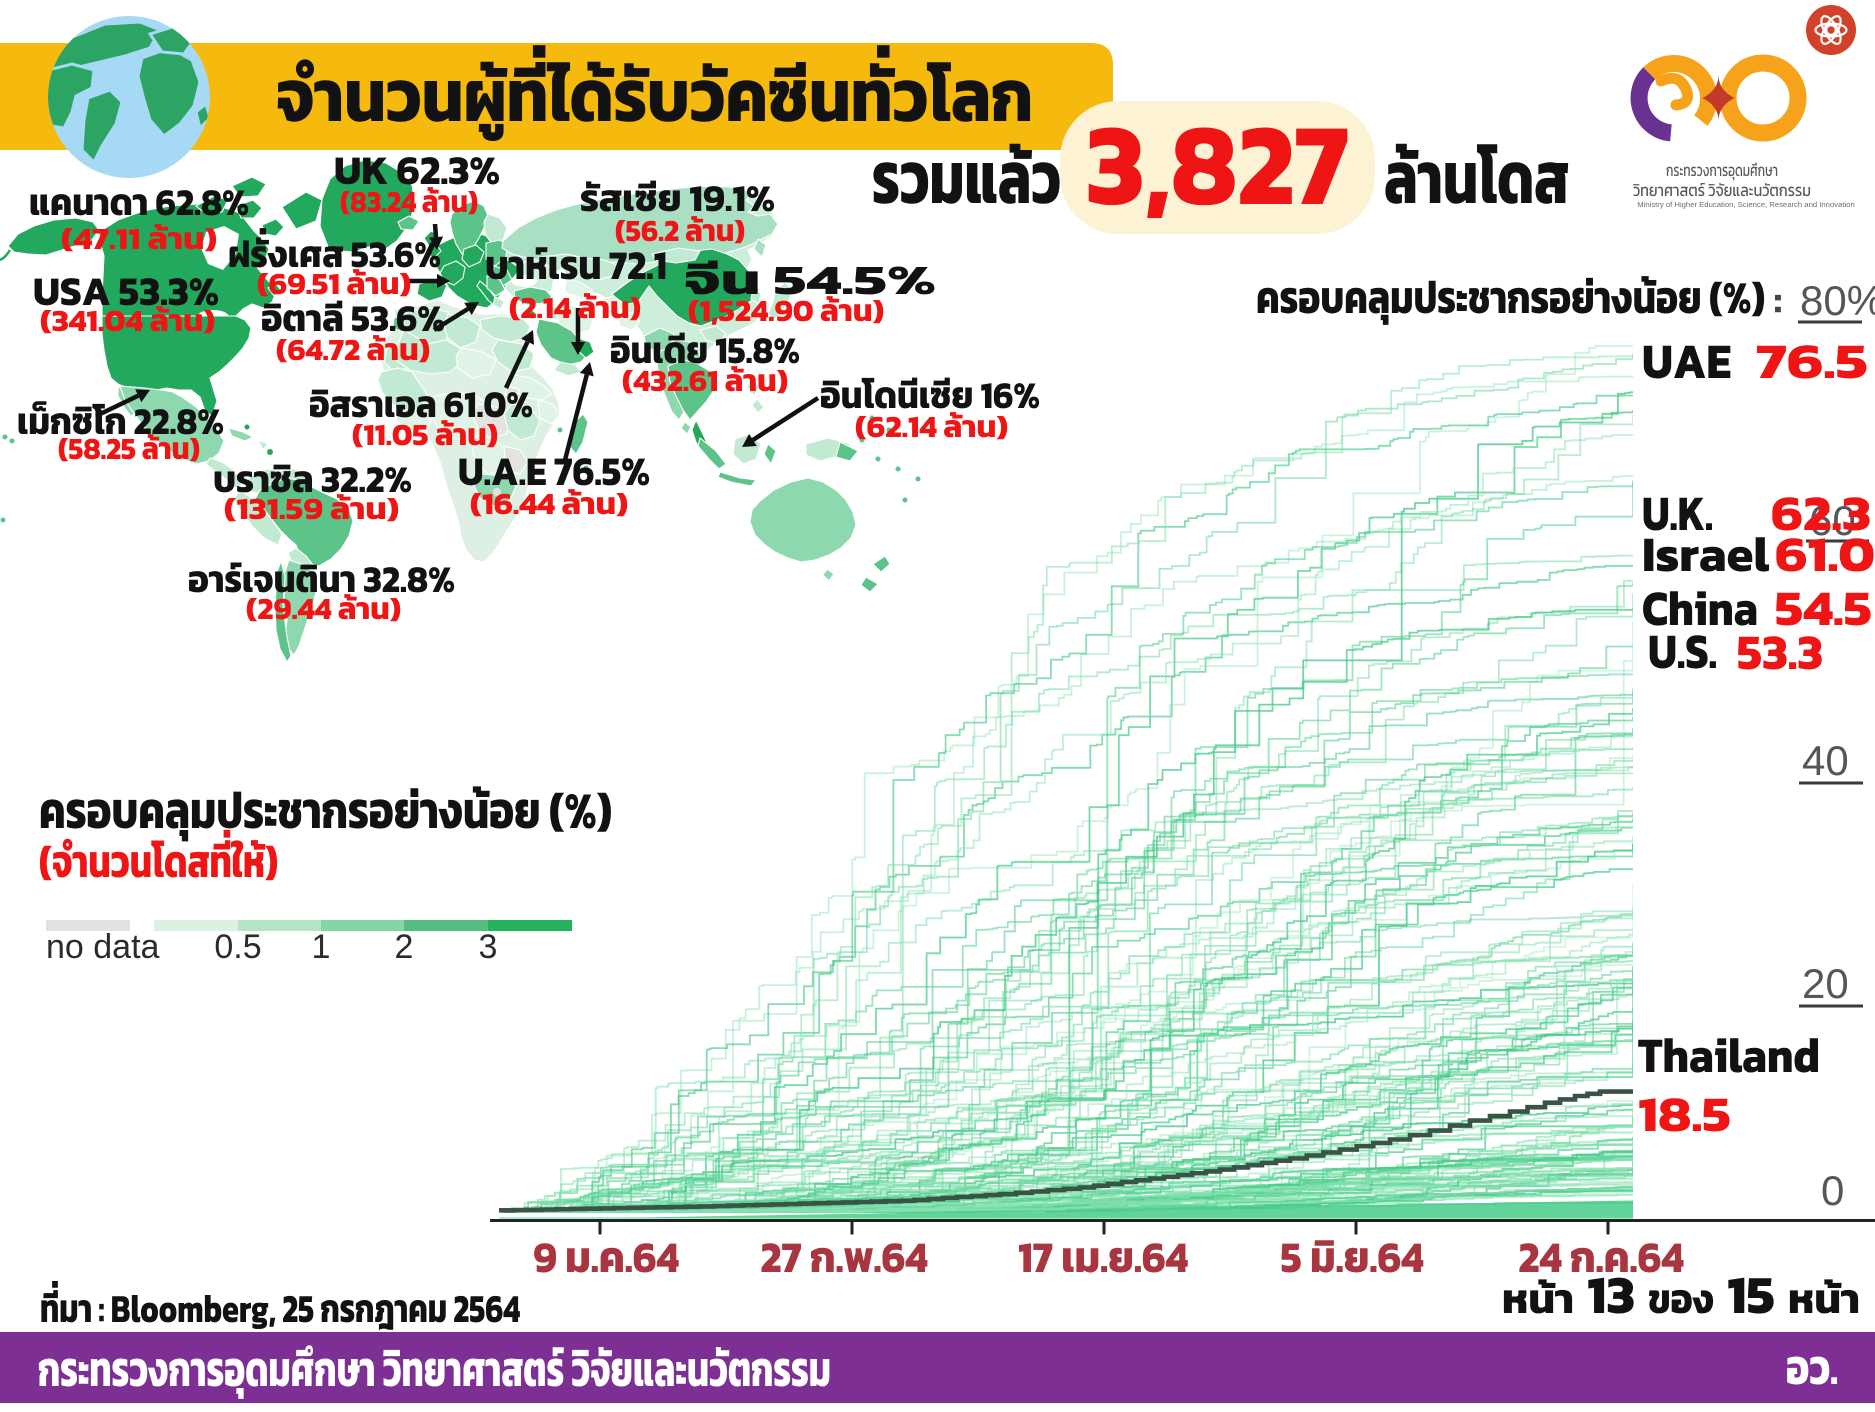 The image size is (1875, 1412). Describe the element at coordinates (237, 947) in the screenshot. I see `svg-text: 0.5` at that location.